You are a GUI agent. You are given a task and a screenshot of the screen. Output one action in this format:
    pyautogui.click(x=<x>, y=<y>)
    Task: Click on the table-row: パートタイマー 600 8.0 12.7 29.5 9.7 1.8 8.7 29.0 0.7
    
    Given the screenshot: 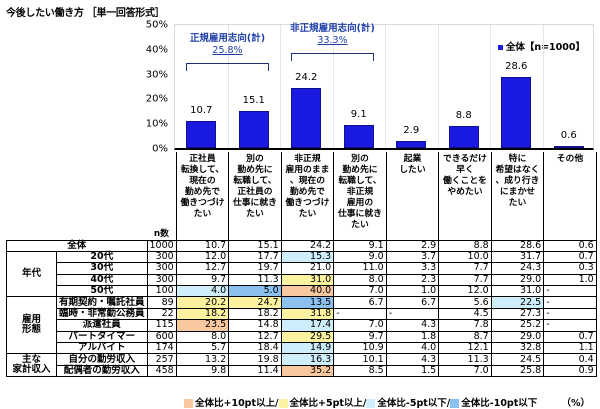 What is the action you would take?
    pyautogui.click(x=302, y=337)
    